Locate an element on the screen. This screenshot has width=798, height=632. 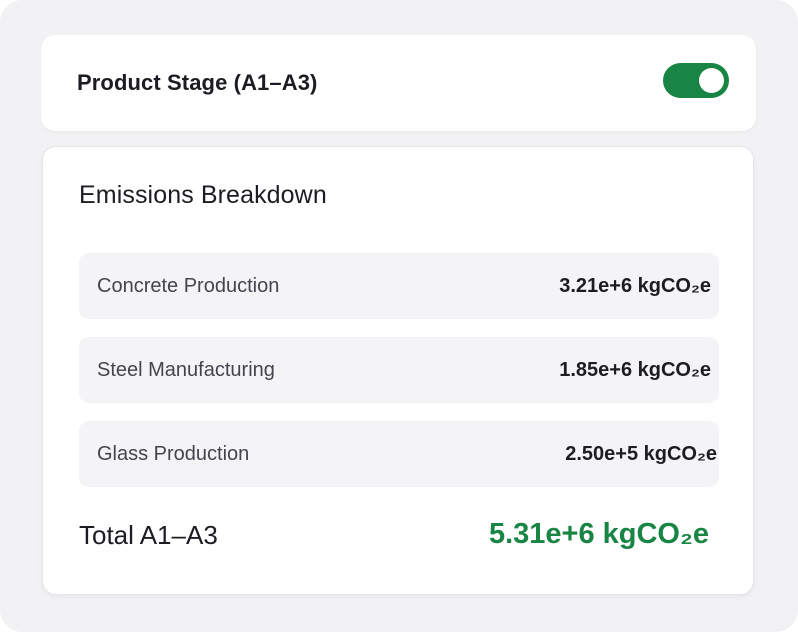
emissions-breakdown-title: Emissions Breakdown is located at coordinates (203, 195).